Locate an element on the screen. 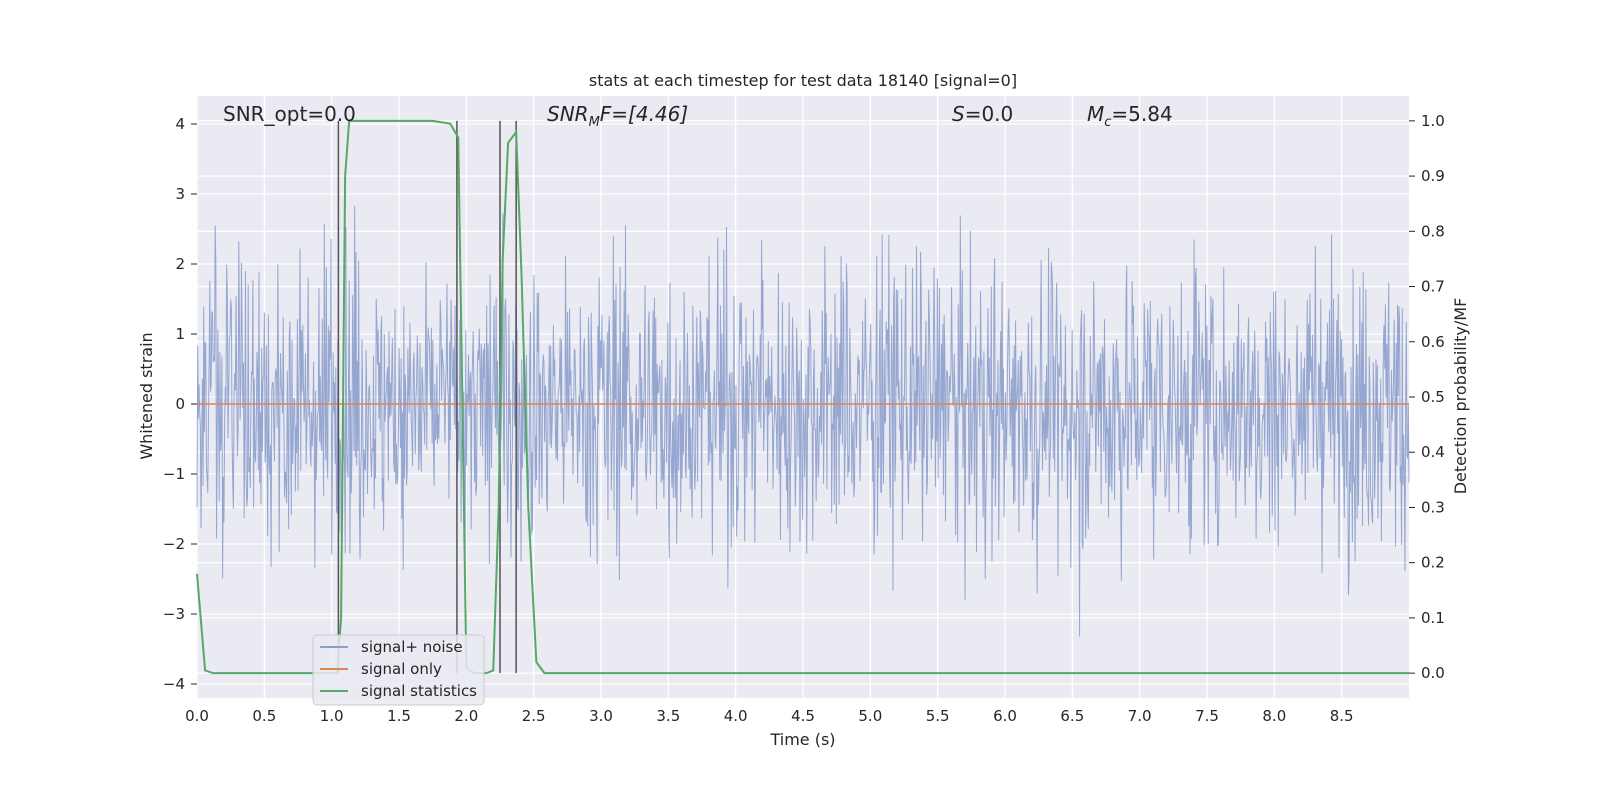 The width and height of the screenshot is (1600, 800). y-right-axis-label: Detection probability/MF is located at coordinates (1460, 396).